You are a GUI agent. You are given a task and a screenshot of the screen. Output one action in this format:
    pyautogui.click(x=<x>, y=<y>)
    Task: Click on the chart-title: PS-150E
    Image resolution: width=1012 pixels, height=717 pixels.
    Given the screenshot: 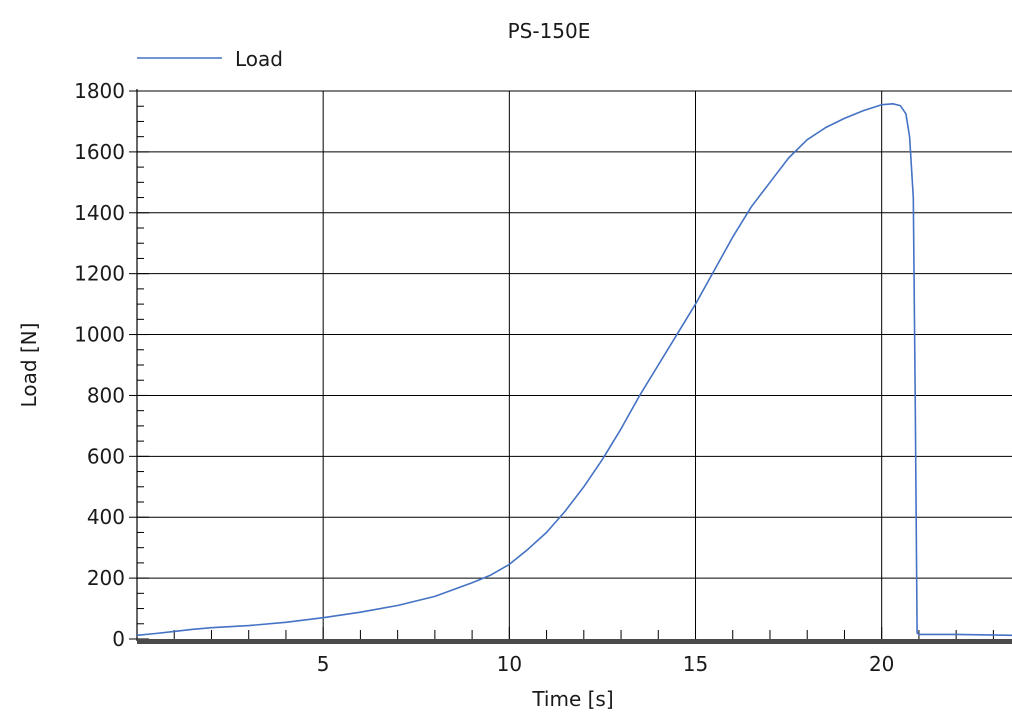 What is the action you would take?
    pyautogui.click(x=549, y=31)
    